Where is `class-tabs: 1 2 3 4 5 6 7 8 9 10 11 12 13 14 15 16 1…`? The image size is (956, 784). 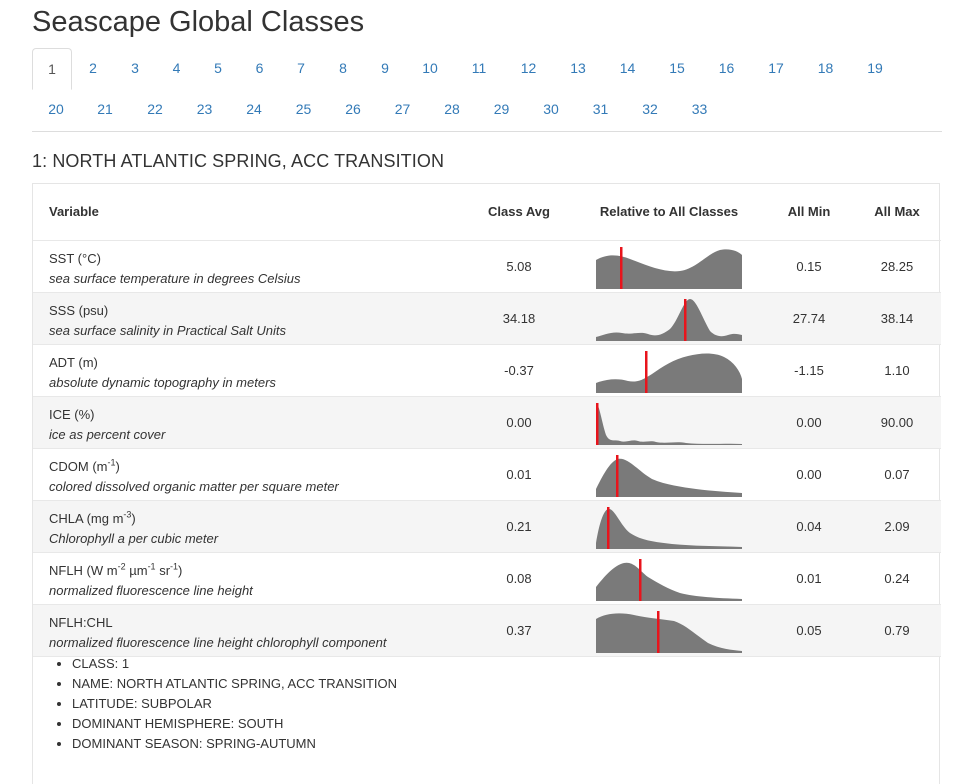
class-tabs: 1 2 3 4 5 6 7 8 9 10 11 12 13 14 15 16 1… is located at coordinates (487, 90).